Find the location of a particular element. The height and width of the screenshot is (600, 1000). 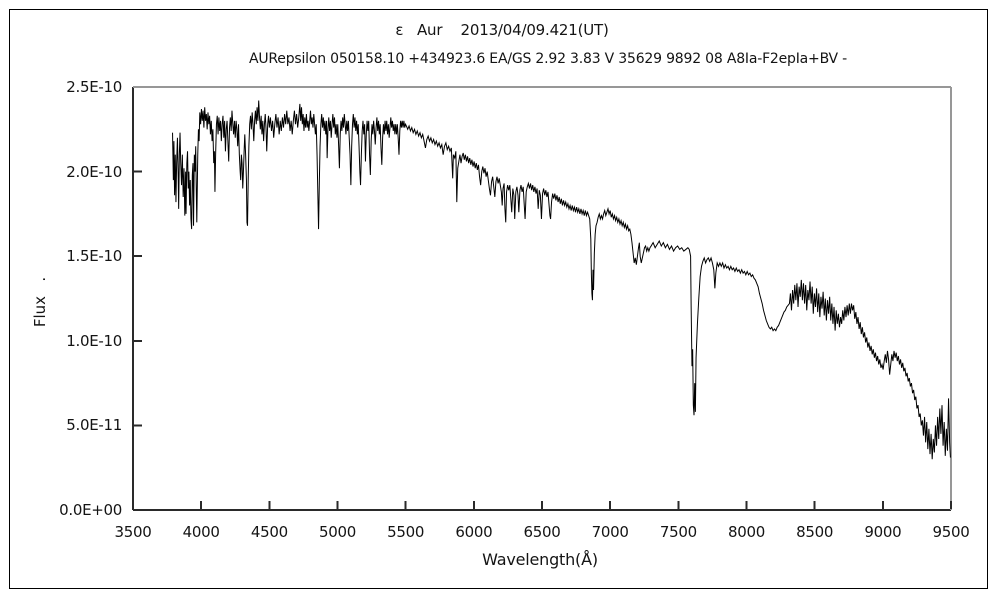

x-tick-label: 7000 is located at coordinates (610, 532).